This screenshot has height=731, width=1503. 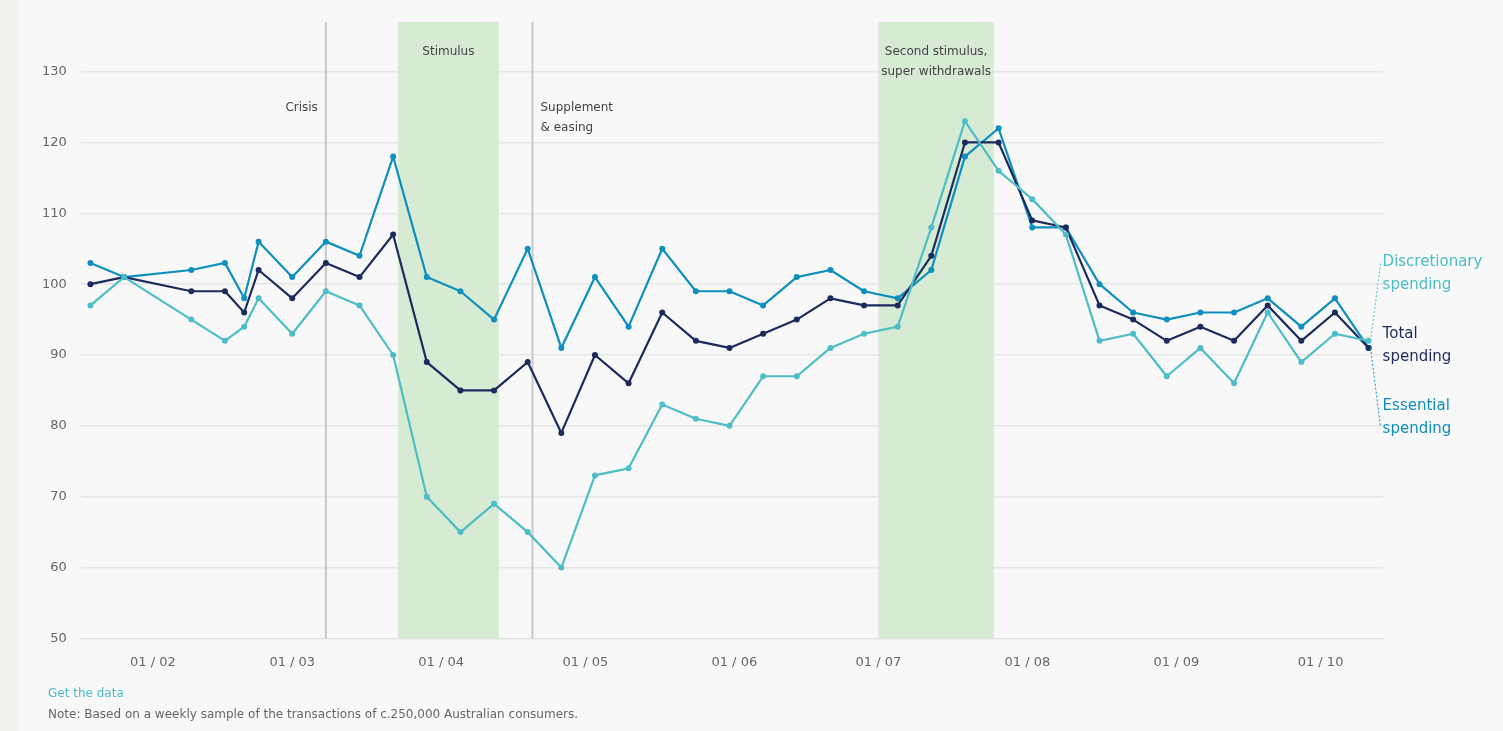 What do you see at coordinates (86, 693) in the screenshot?
I see `text: Get the data` at bounding box center [86, 693].